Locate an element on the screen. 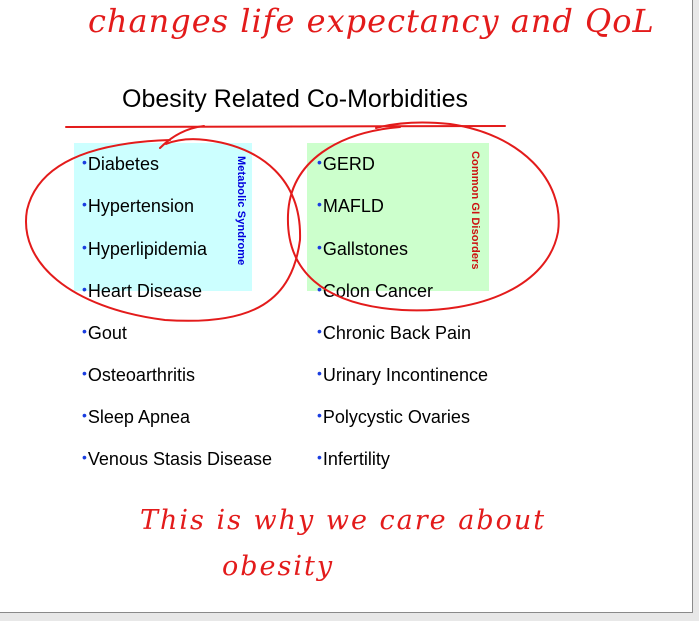 This screenshot has height=621, width=699. metabolic-syndrome-box is located at coordinates (163, 217).